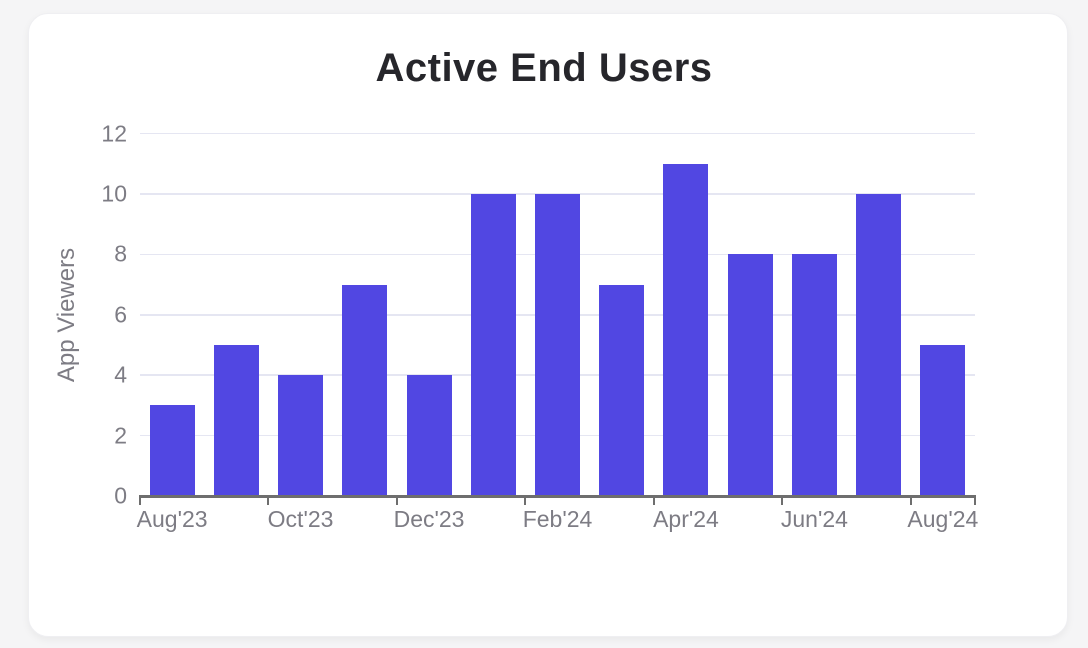  I want to click on chart-title: Active End Users, so click(544, 68).